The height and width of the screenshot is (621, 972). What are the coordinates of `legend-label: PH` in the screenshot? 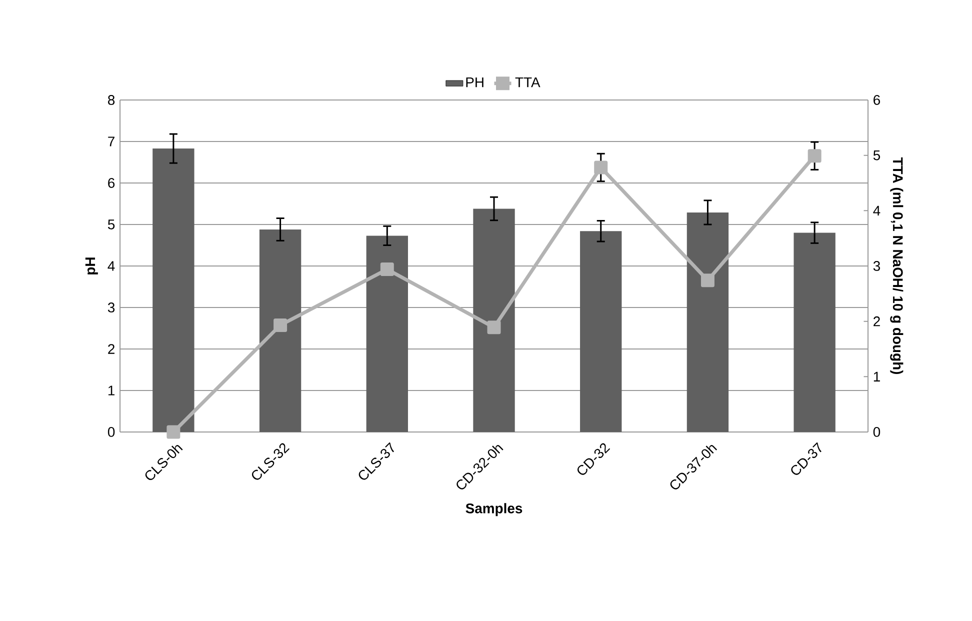 It's located at (475, 82).